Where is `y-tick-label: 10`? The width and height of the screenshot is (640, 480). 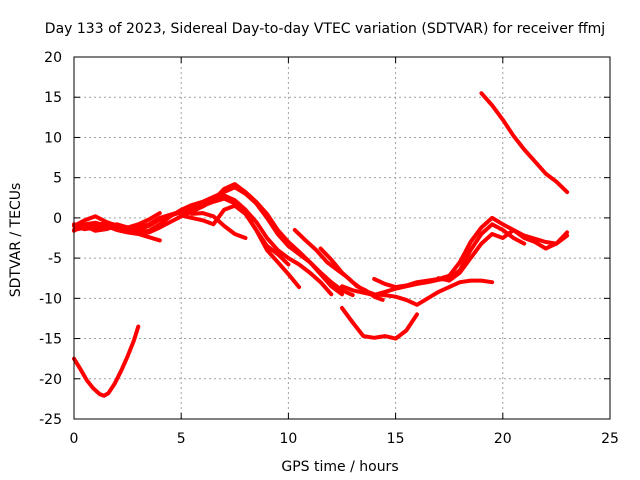 y-tick-label: 10 is located at coordinates (53, 138).